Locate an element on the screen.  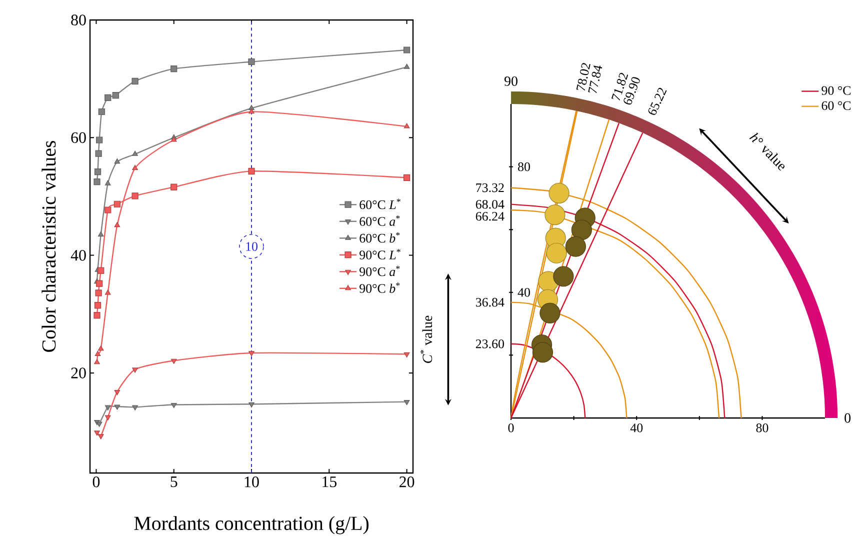
annotation: 77.84 is located at coordinates (595, 80).